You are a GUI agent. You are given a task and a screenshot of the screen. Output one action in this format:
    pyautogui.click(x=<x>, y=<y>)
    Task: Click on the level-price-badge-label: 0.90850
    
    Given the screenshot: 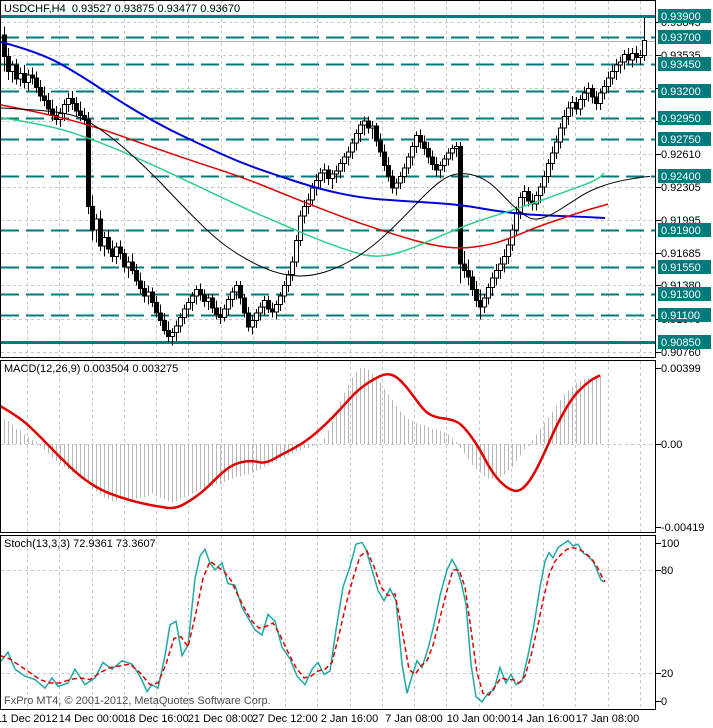 What is the action you would take?
    pyautogui.click(x=681, y=343)
    